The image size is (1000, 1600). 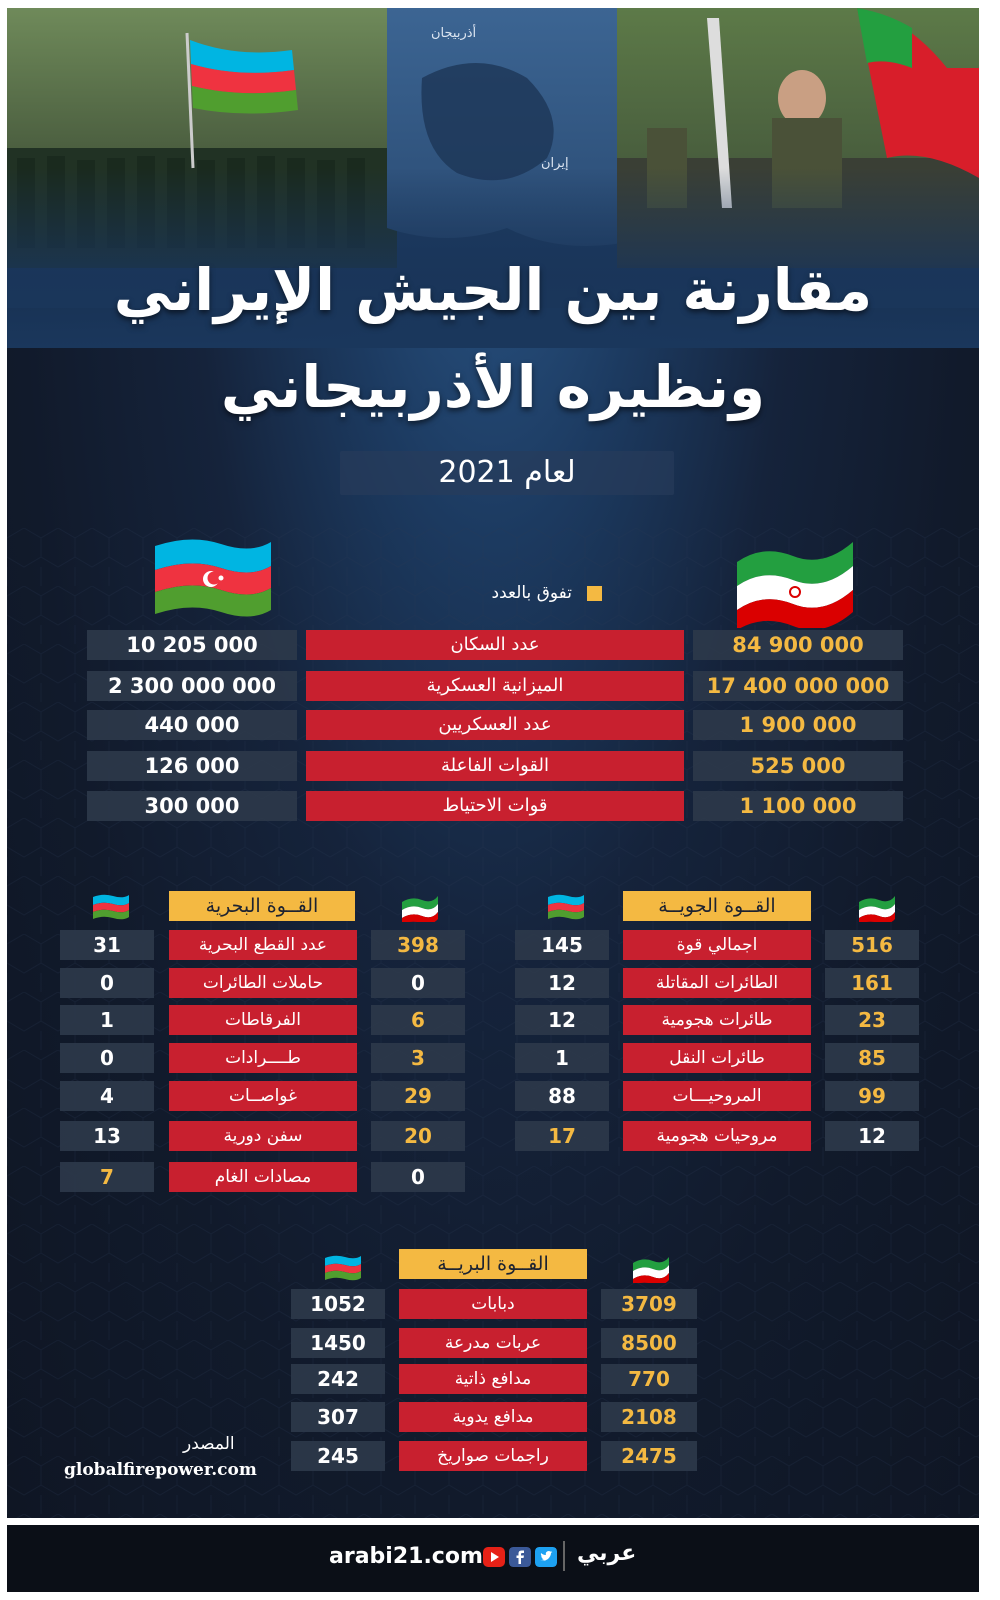 I want to click on land-iran-value: 2108, so click(x=649, y=1417).